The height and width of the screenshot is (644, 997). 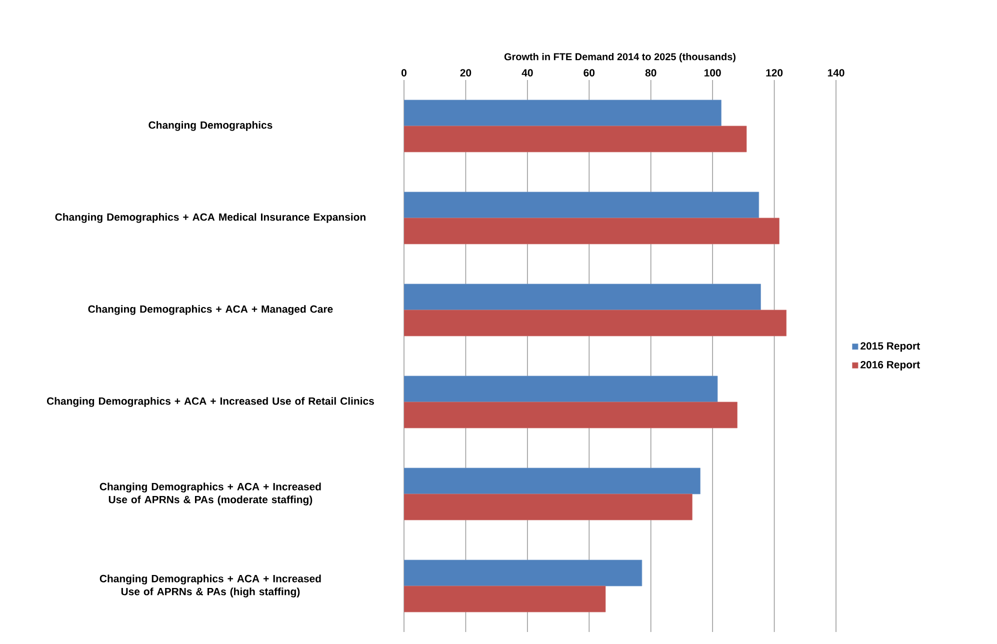 What do you see at coordinates (210, 402) in the screenshot?
I see `y-tick-label: Changing Demographics + ACA + Increased Use of Retail Clinics` at bounding box center [210, 402].